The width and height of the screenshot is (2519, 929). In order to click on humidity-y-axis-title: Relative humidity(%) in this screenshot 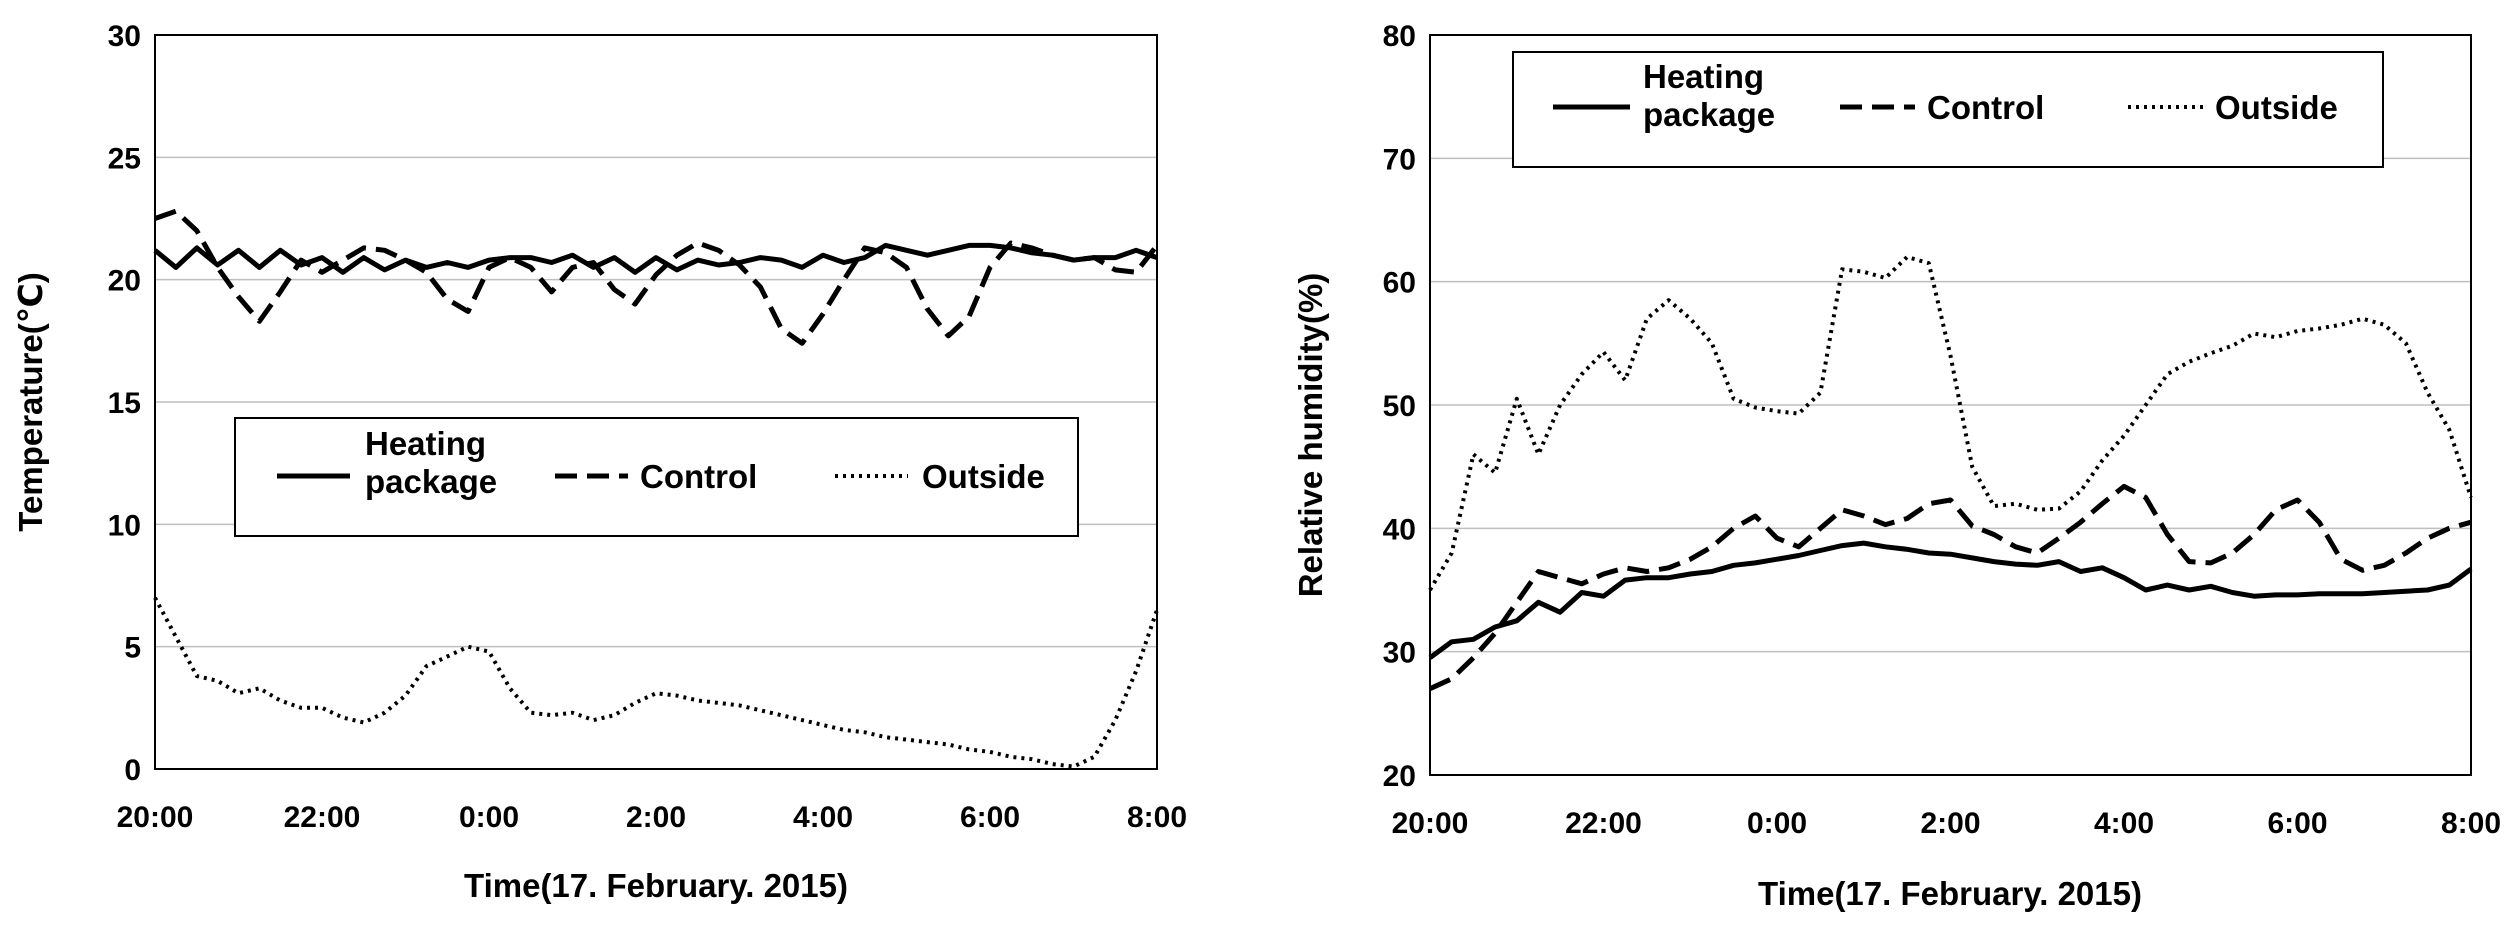, I will do `click(1310, 435)`.